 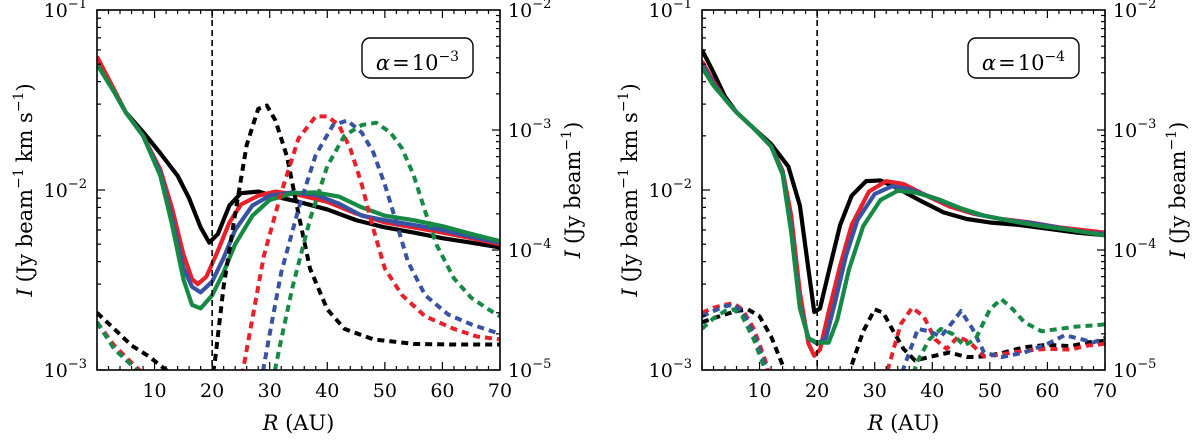 I want to click on series-dashed-blue, so click(x=903, y=336).